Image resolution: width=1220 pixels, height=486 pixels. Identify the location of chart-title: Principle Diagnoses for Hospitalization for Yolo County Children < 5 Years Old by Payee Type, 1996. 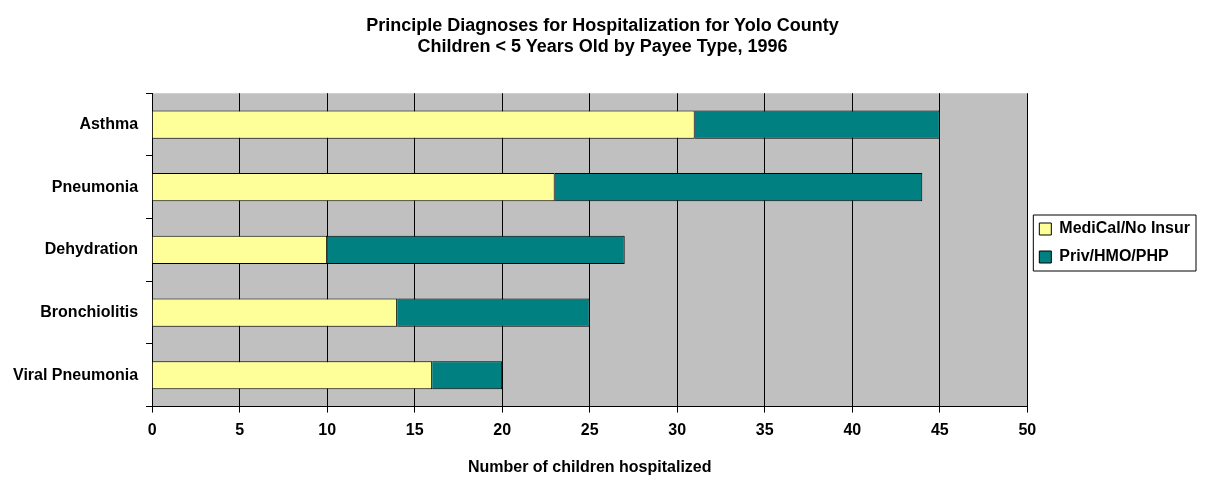
(602, 35).